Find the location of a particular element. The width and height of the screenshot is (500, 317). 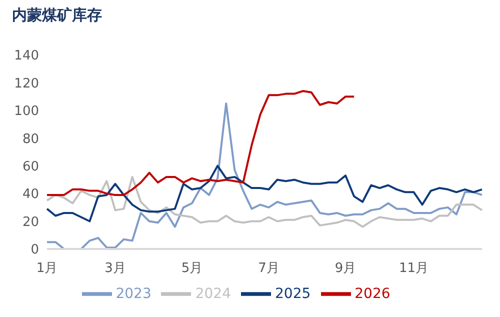

y-tick-label: 0 is located at coordinates (34, 250).